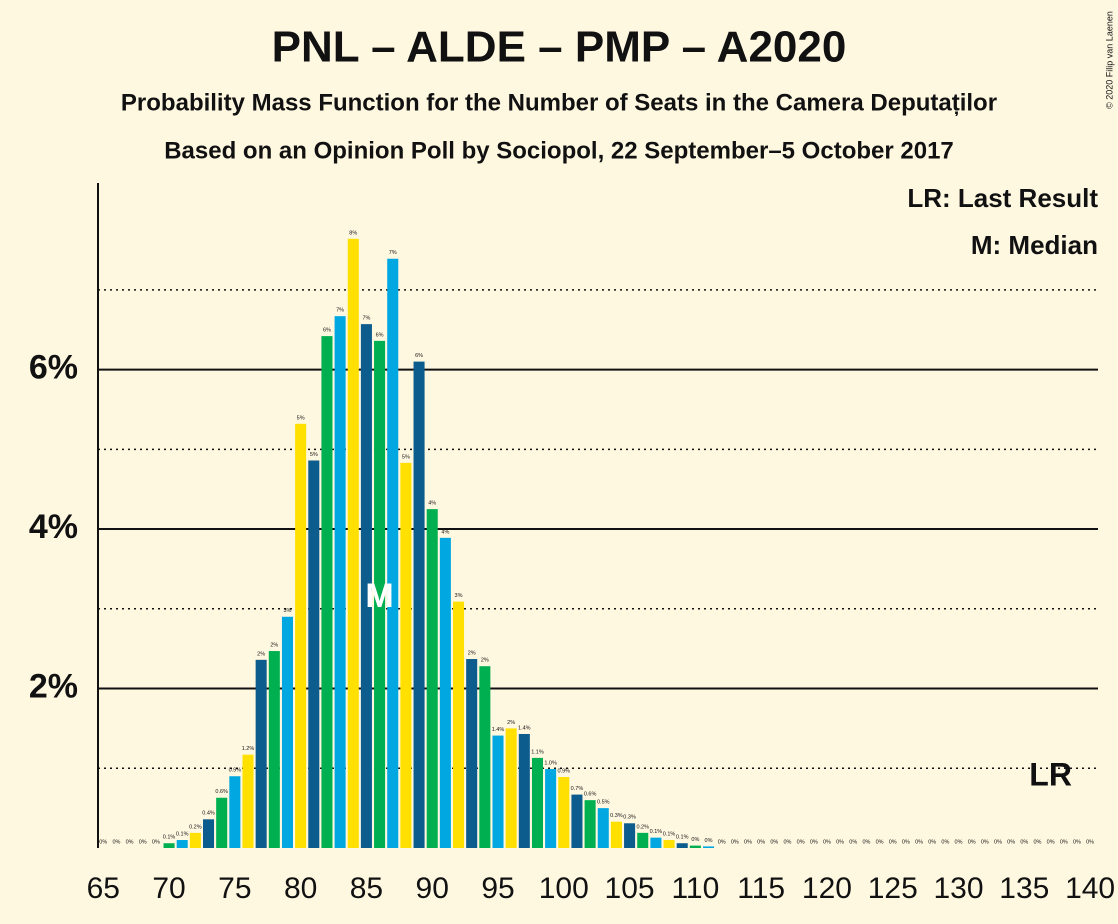  Describe the element at coordinates (1050, 774) in the screenshot. I see `last-result-marker: LR` at that location.